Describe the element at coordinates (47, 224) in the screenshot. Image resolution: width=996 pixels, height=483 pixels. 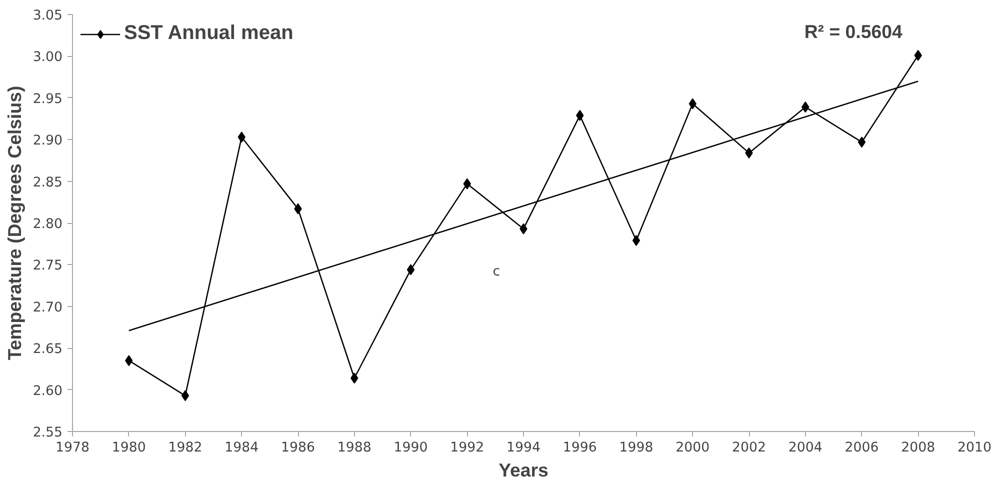
I see `y-tick-label: 2.80` at that location.